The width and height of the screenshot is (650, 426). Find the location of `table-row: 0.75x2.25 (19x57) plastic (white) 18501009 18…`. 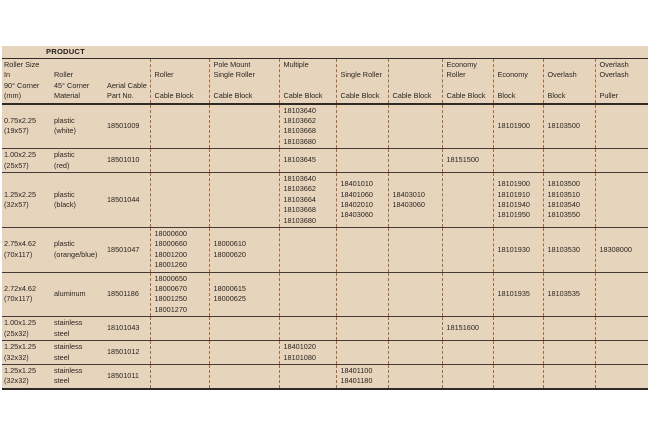

table-row: 0.75x2.25 (19x57) plastic (white) 18501009 18… is located at coordinates (325, 126).